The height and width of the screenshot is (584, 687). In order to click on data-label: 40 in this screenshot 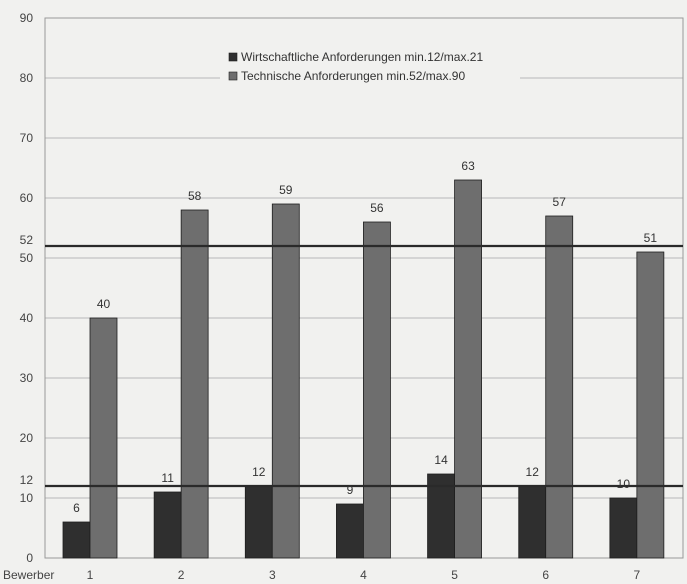, I will do `click(104, 304)`.